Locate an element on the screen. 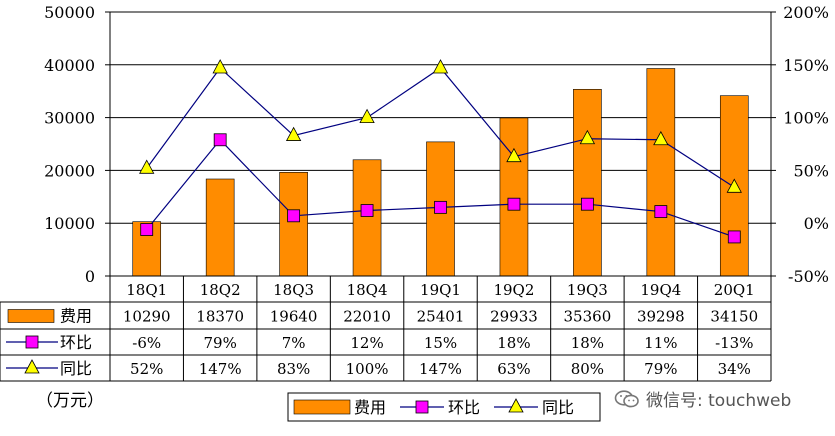  table-cell: 35360 is located at coordinates (588, 317).